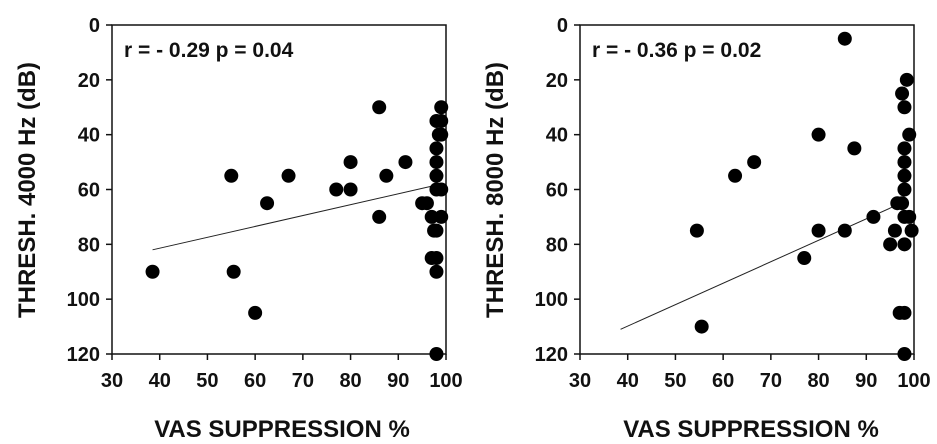 This screenshot has width=937, height=444. I want to click on y-axis-label: THRESH. 4000 Hz (dB), so click(27, 190).